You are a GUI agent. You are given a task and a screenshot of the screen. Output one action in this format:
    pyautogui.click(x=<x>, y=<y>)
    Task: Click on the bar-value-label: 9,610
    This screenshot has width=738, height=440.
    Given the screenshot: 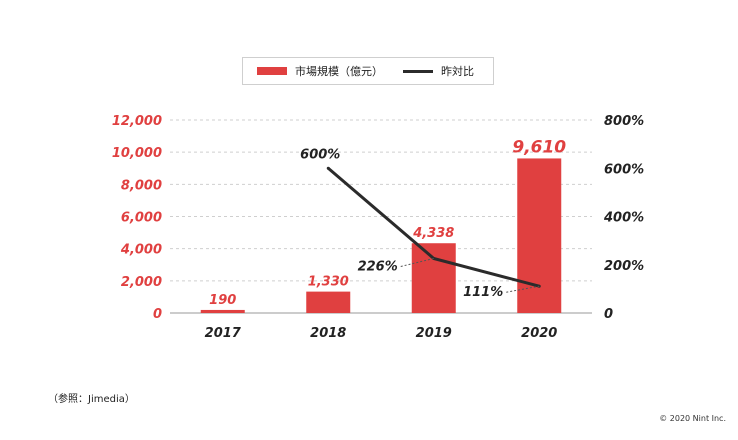 What is the action you would take?
    pyautogui.click(x=539, y=147)
    